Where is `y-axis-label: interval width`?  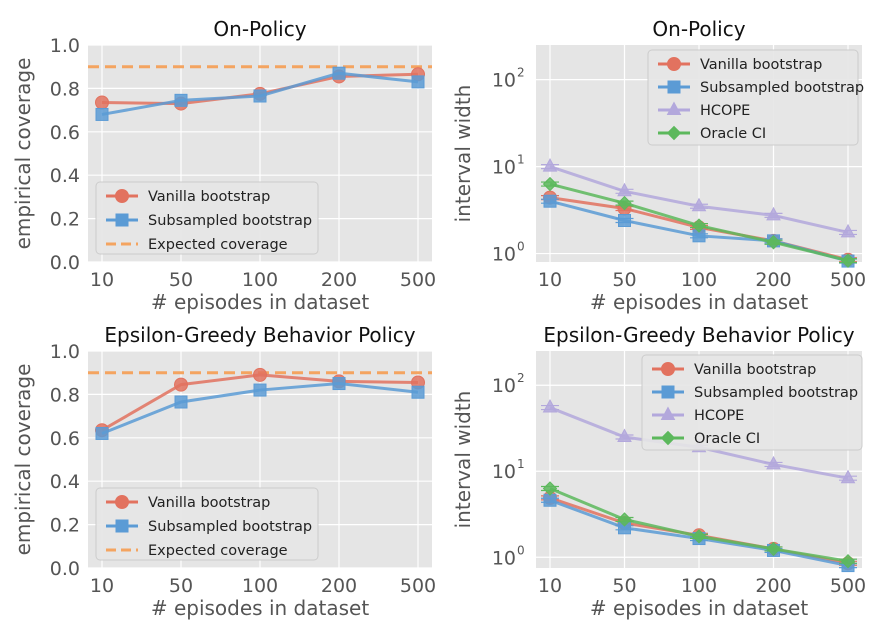 y-axis-label: interval width is located at coordinates (463, 154).